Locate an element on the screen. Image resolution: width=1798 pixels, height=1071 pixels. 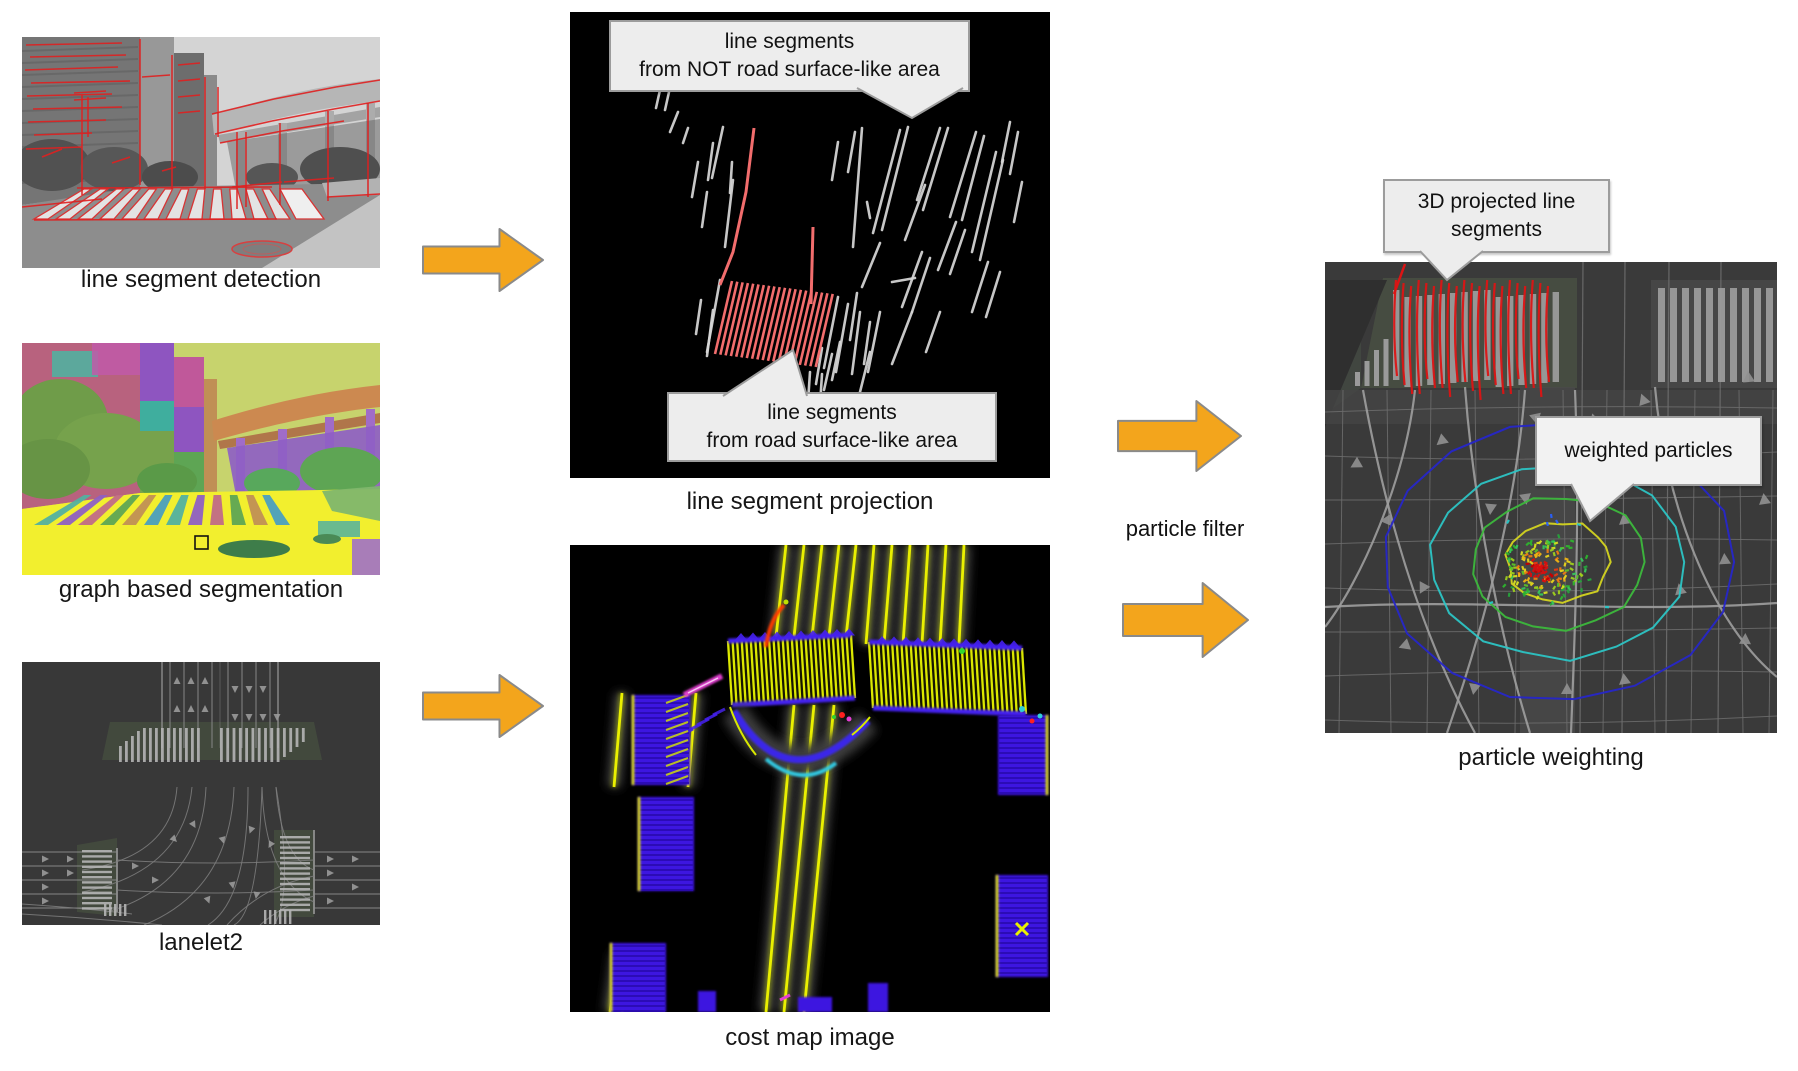
callout-weighted-pointer is located at coordinates (1602, 503).